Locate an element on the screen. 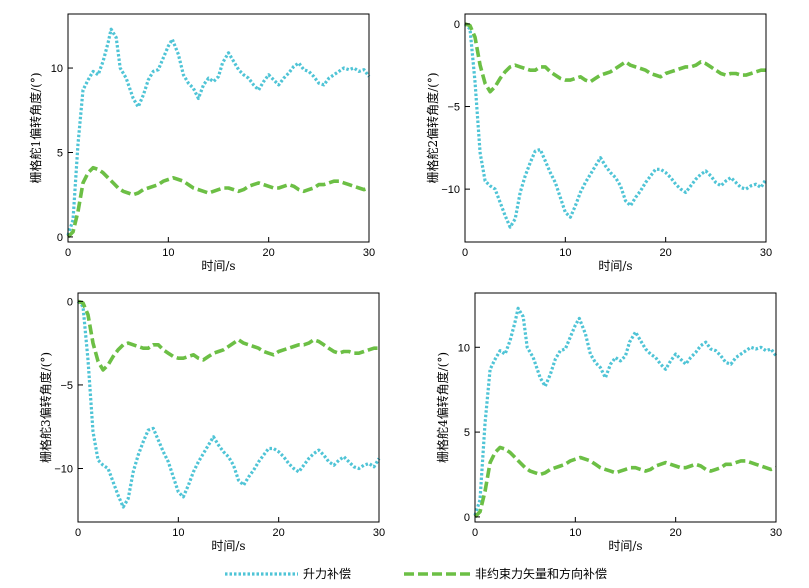 Image resolution: width=809 pixels, height=588 pixels. y-axis-label: 栅格舵1偏转角度/(°) is located at coordinates (35, 127).